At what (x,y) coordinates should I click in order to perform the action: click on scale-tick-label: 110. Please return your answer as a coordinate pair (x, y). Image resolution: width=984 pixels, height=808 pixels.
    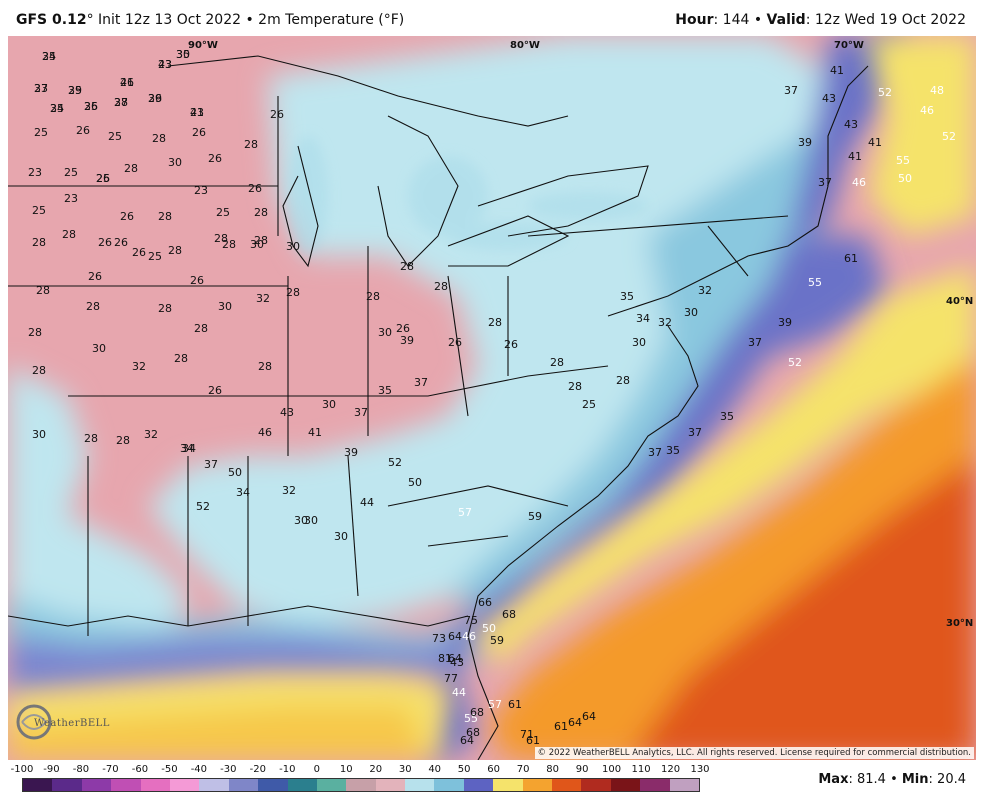
    Looking at the image, I should click on (641, 769).